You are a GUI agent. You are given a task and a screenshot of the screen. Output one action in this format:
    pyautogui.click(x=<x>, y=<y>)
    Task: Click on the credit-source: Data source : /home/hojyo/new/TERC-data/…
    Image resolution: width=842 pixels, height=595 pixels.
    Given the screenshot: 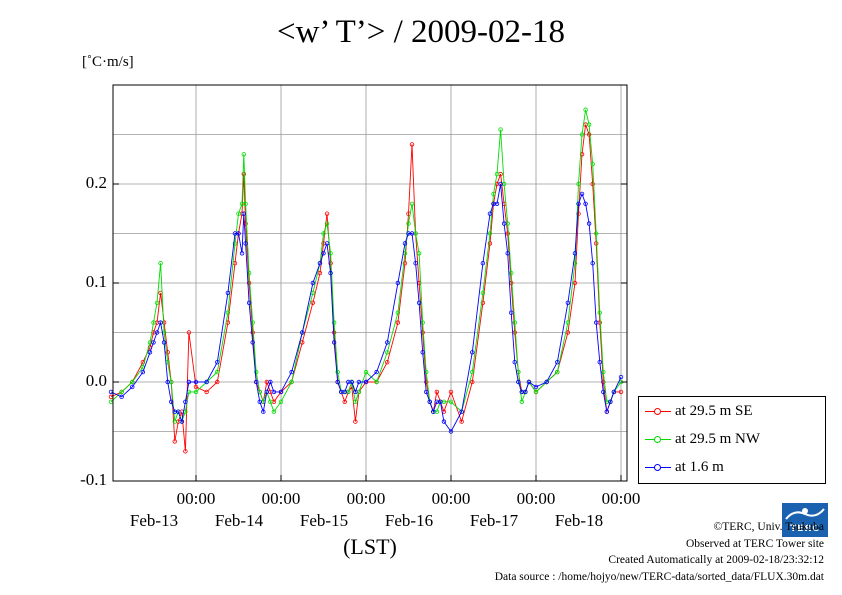 What is the action you would take?
    pyautogui.click(x=659, y=576)
    